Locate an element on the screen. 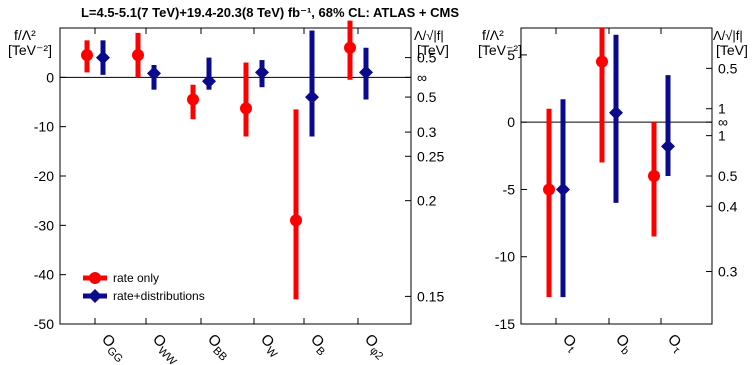 The image size is (753, 365). y2-tick-label: 0.4 is located at coordinates (728, 206).